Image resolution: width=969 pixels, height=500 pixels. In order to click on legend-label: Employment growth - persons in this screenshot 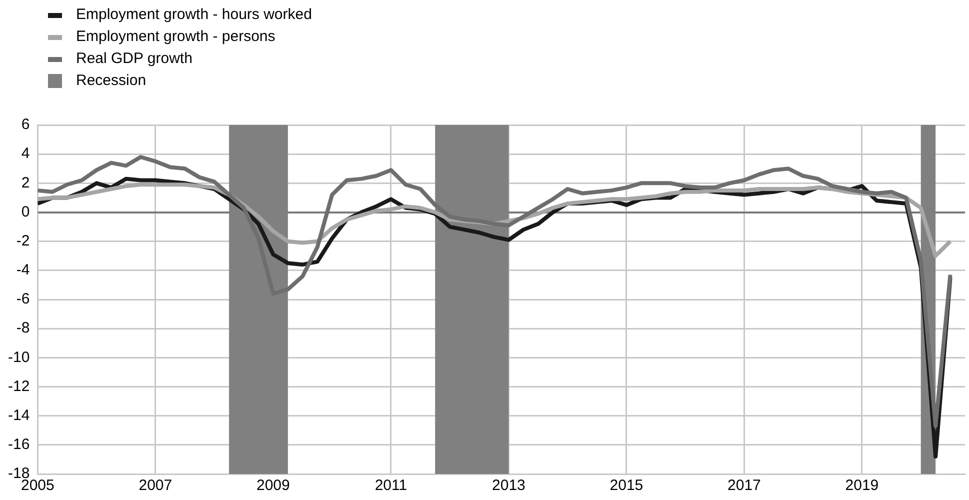, I will do `click(176, 37)`.